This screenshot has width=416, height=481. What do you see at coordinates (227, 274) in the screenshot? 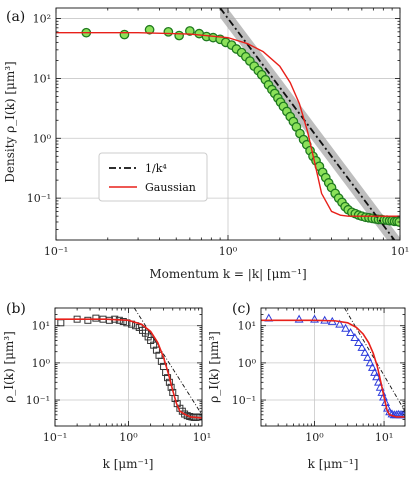
I see `x-axis-label: Momentum k = |k| [μm⁻¹]` at bounding box center [227, 274].